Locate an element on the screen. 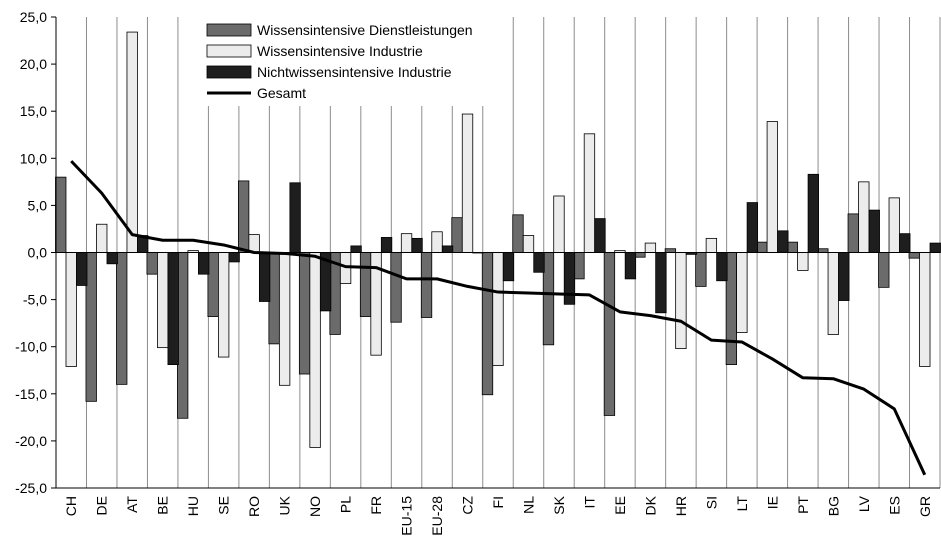 Image resolution: width=941 pixels, height=550 pixels. bar-3-UK is located at coordinates (295, 217).